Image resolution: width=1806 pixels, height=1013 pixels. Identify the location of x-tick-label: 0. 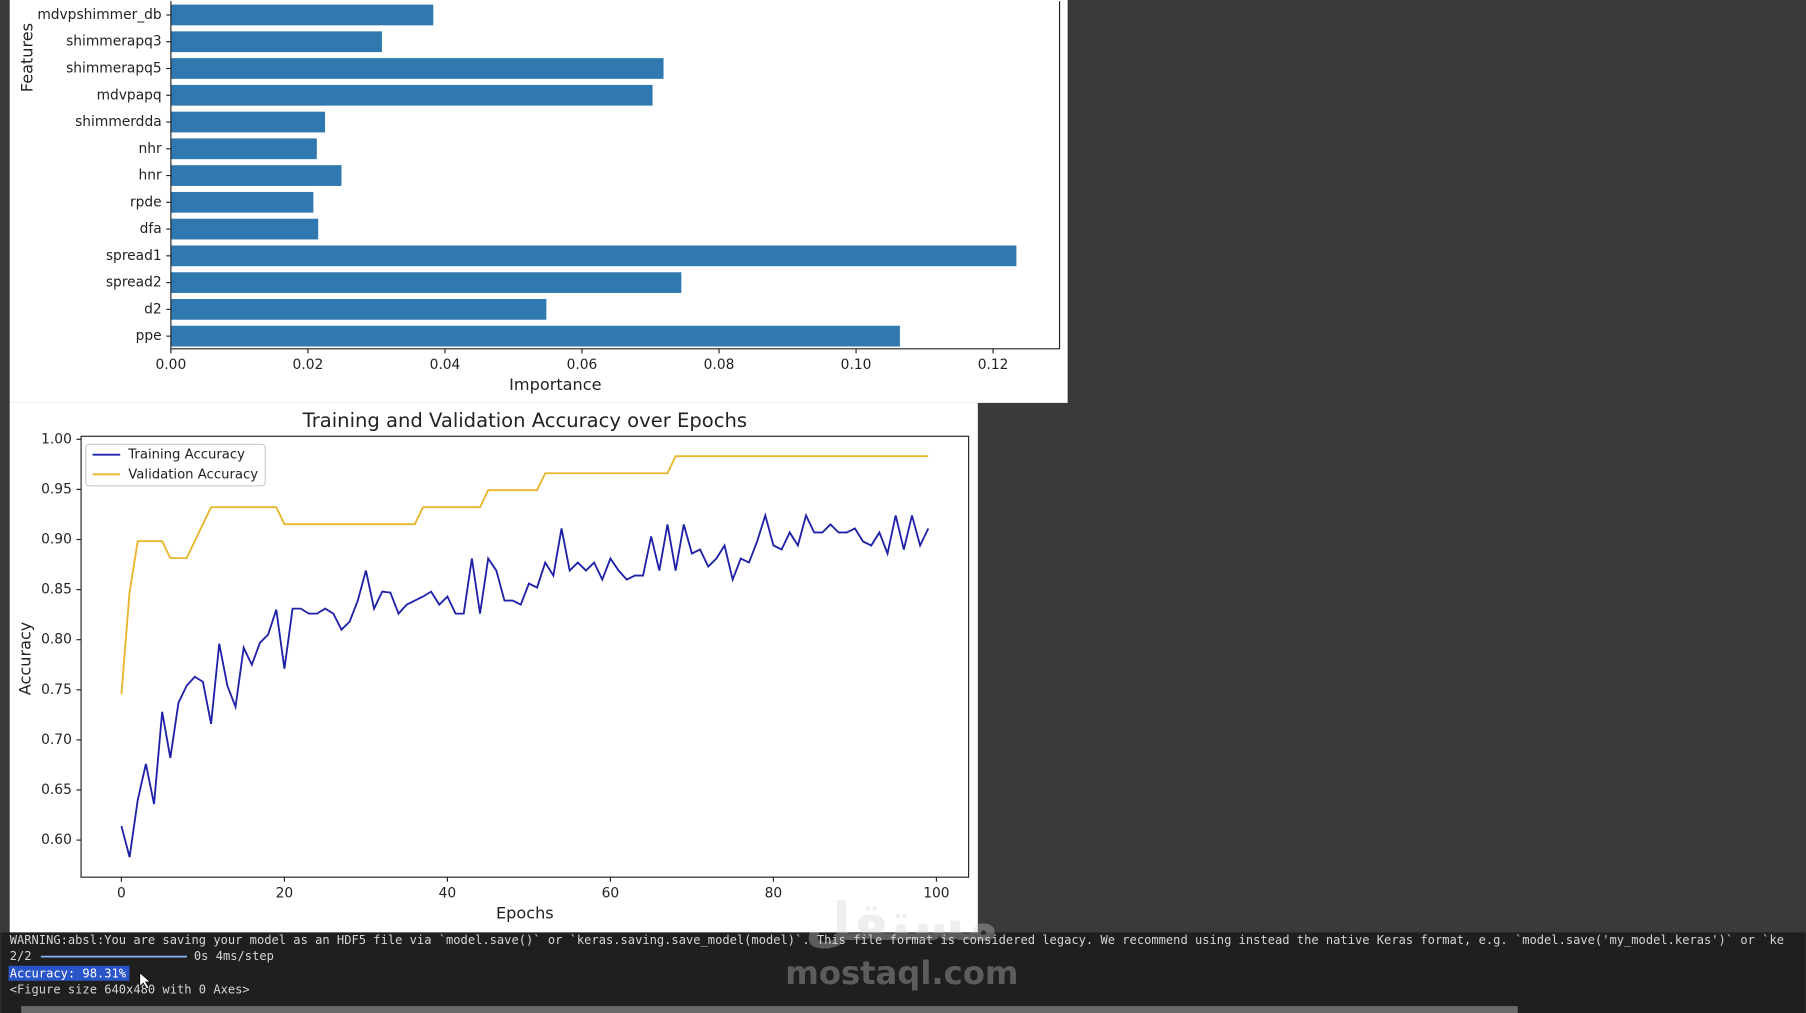
(121, 893).